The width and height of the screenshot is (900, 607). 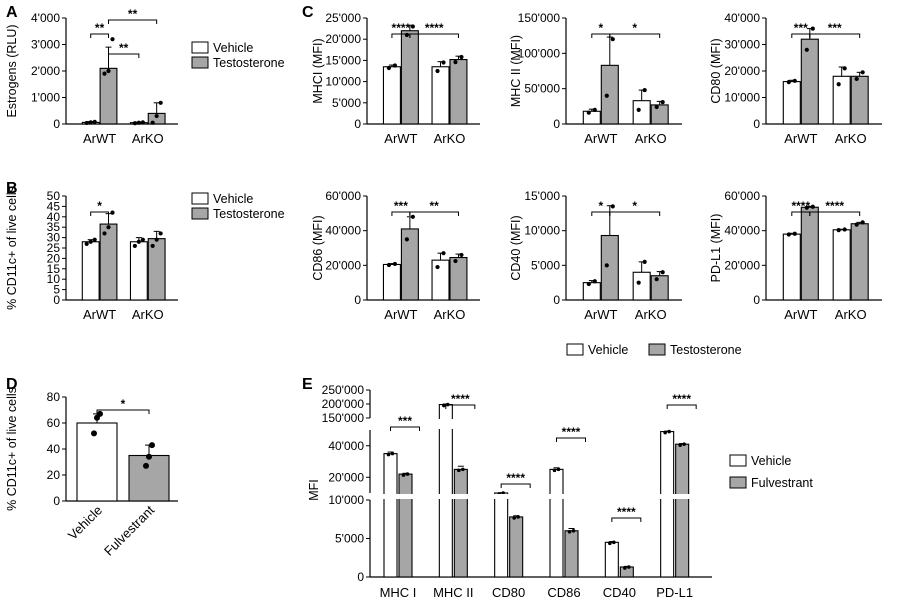 I want to click on y-tick-label: 40'000, so click(x=742, y=231).